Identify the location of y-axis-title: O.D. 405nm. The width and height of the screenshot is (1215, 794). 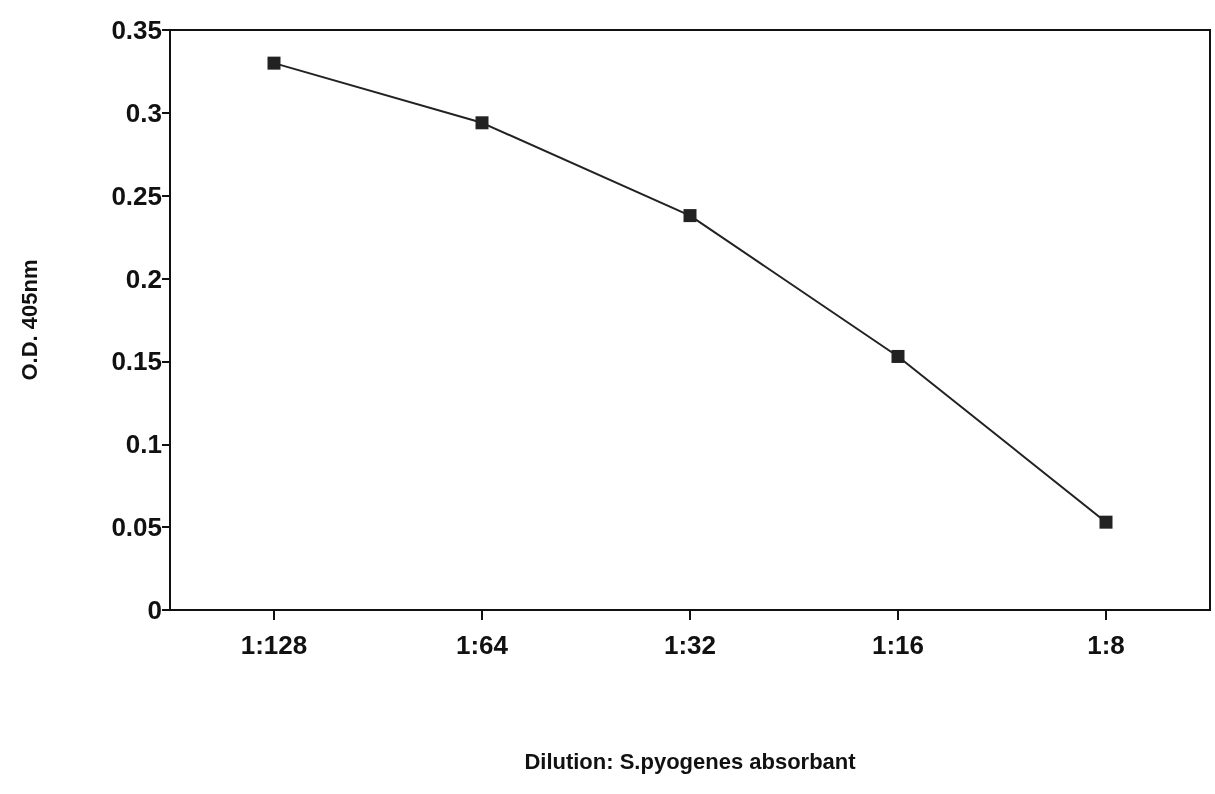
(29, 320).